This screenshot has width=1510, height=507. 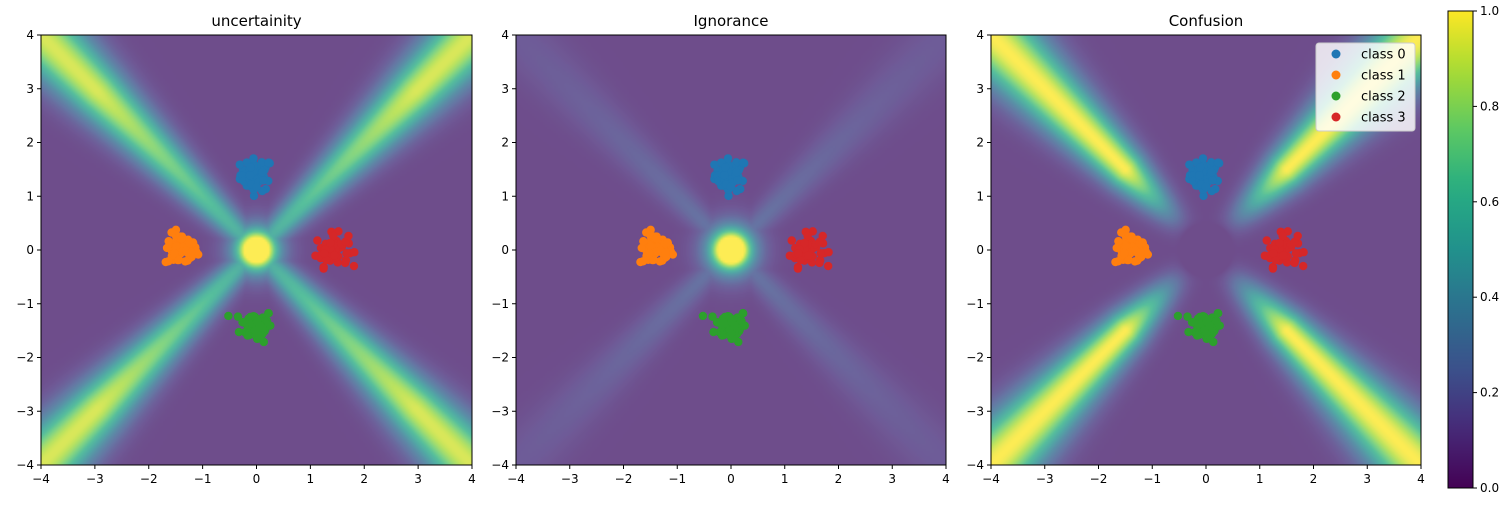 What do you see at coordinates (1383, 97) in the screenshot?
I see `legend-label: class 2` at bounding box center [1383, 97].